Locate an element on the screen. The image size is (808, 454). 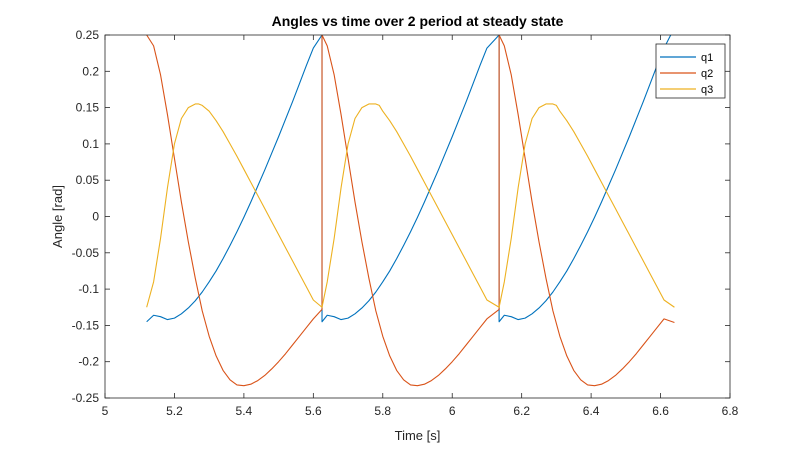
legend-box is located at coordinates (690, 71).